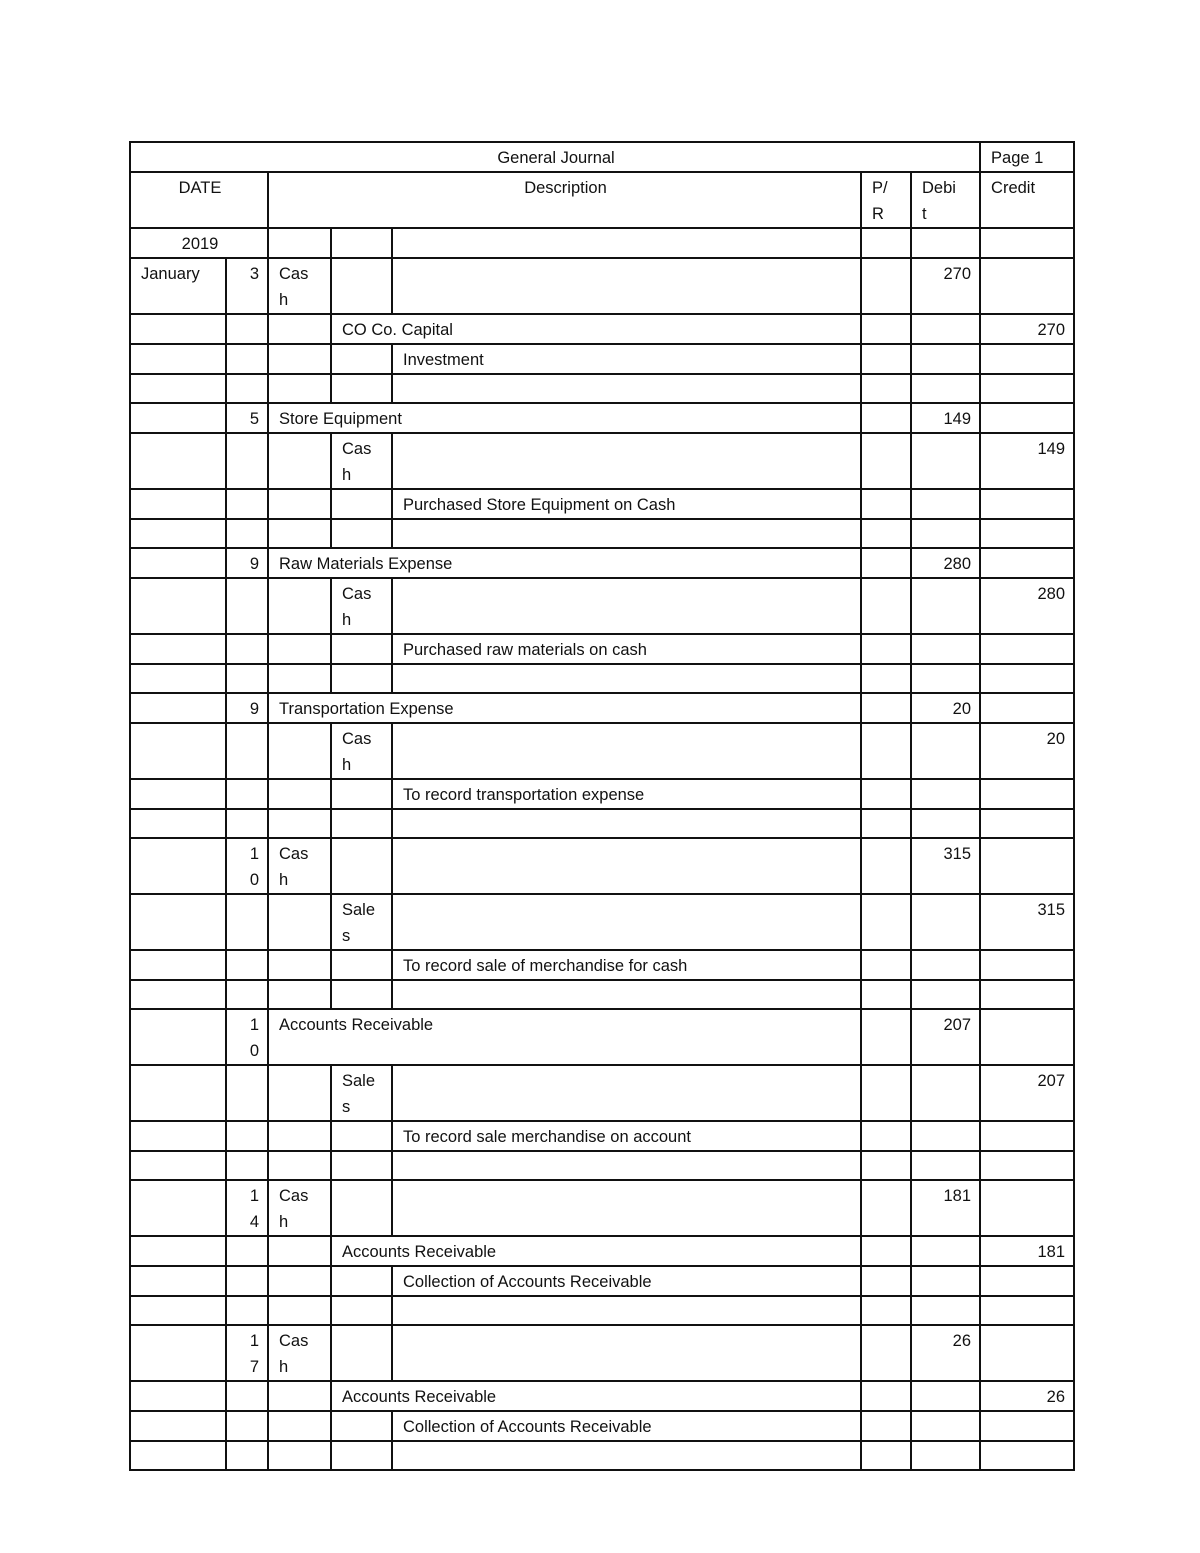 The width and height of the screenshot is (1200, 1553). I want to click on debit-account: Accounts Receivable, so click(564, 1037).